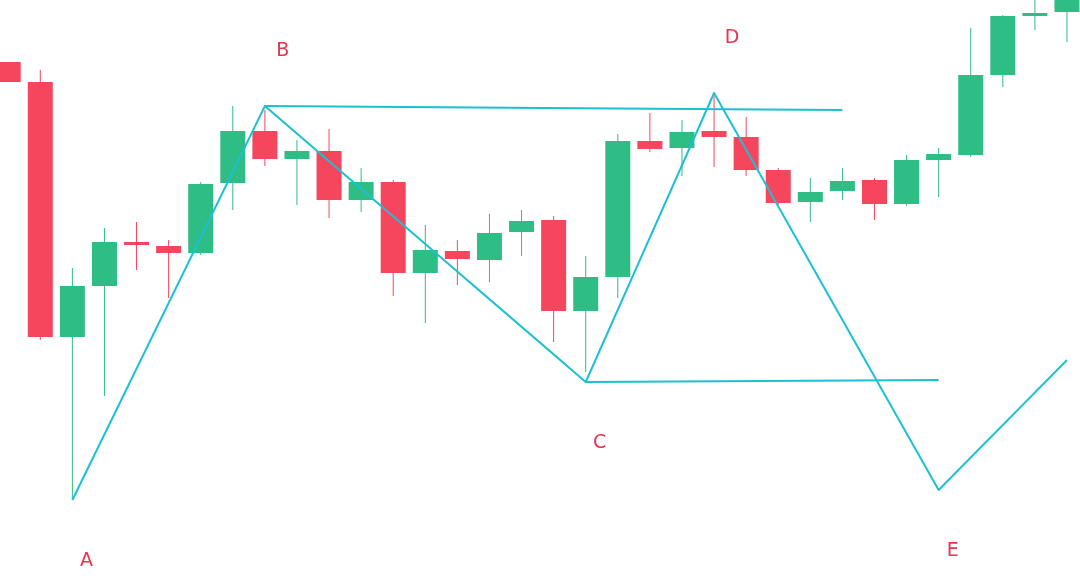  I want to click on annotation: D, so click(732, 36).